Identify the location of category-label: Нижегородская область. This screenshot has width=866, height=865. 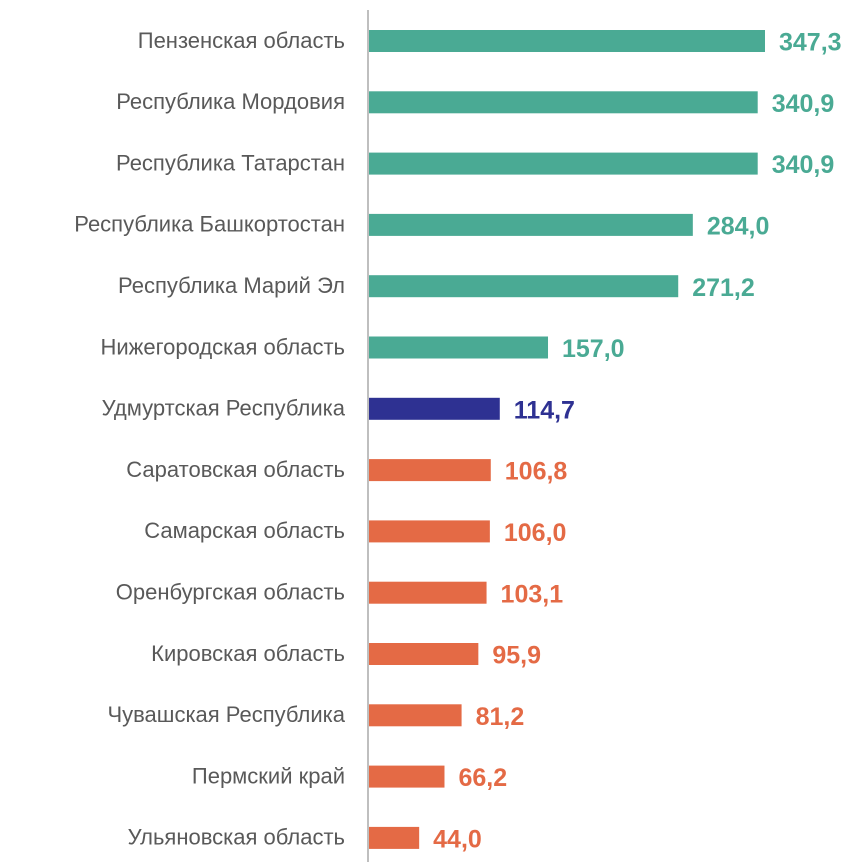
(222, 346).